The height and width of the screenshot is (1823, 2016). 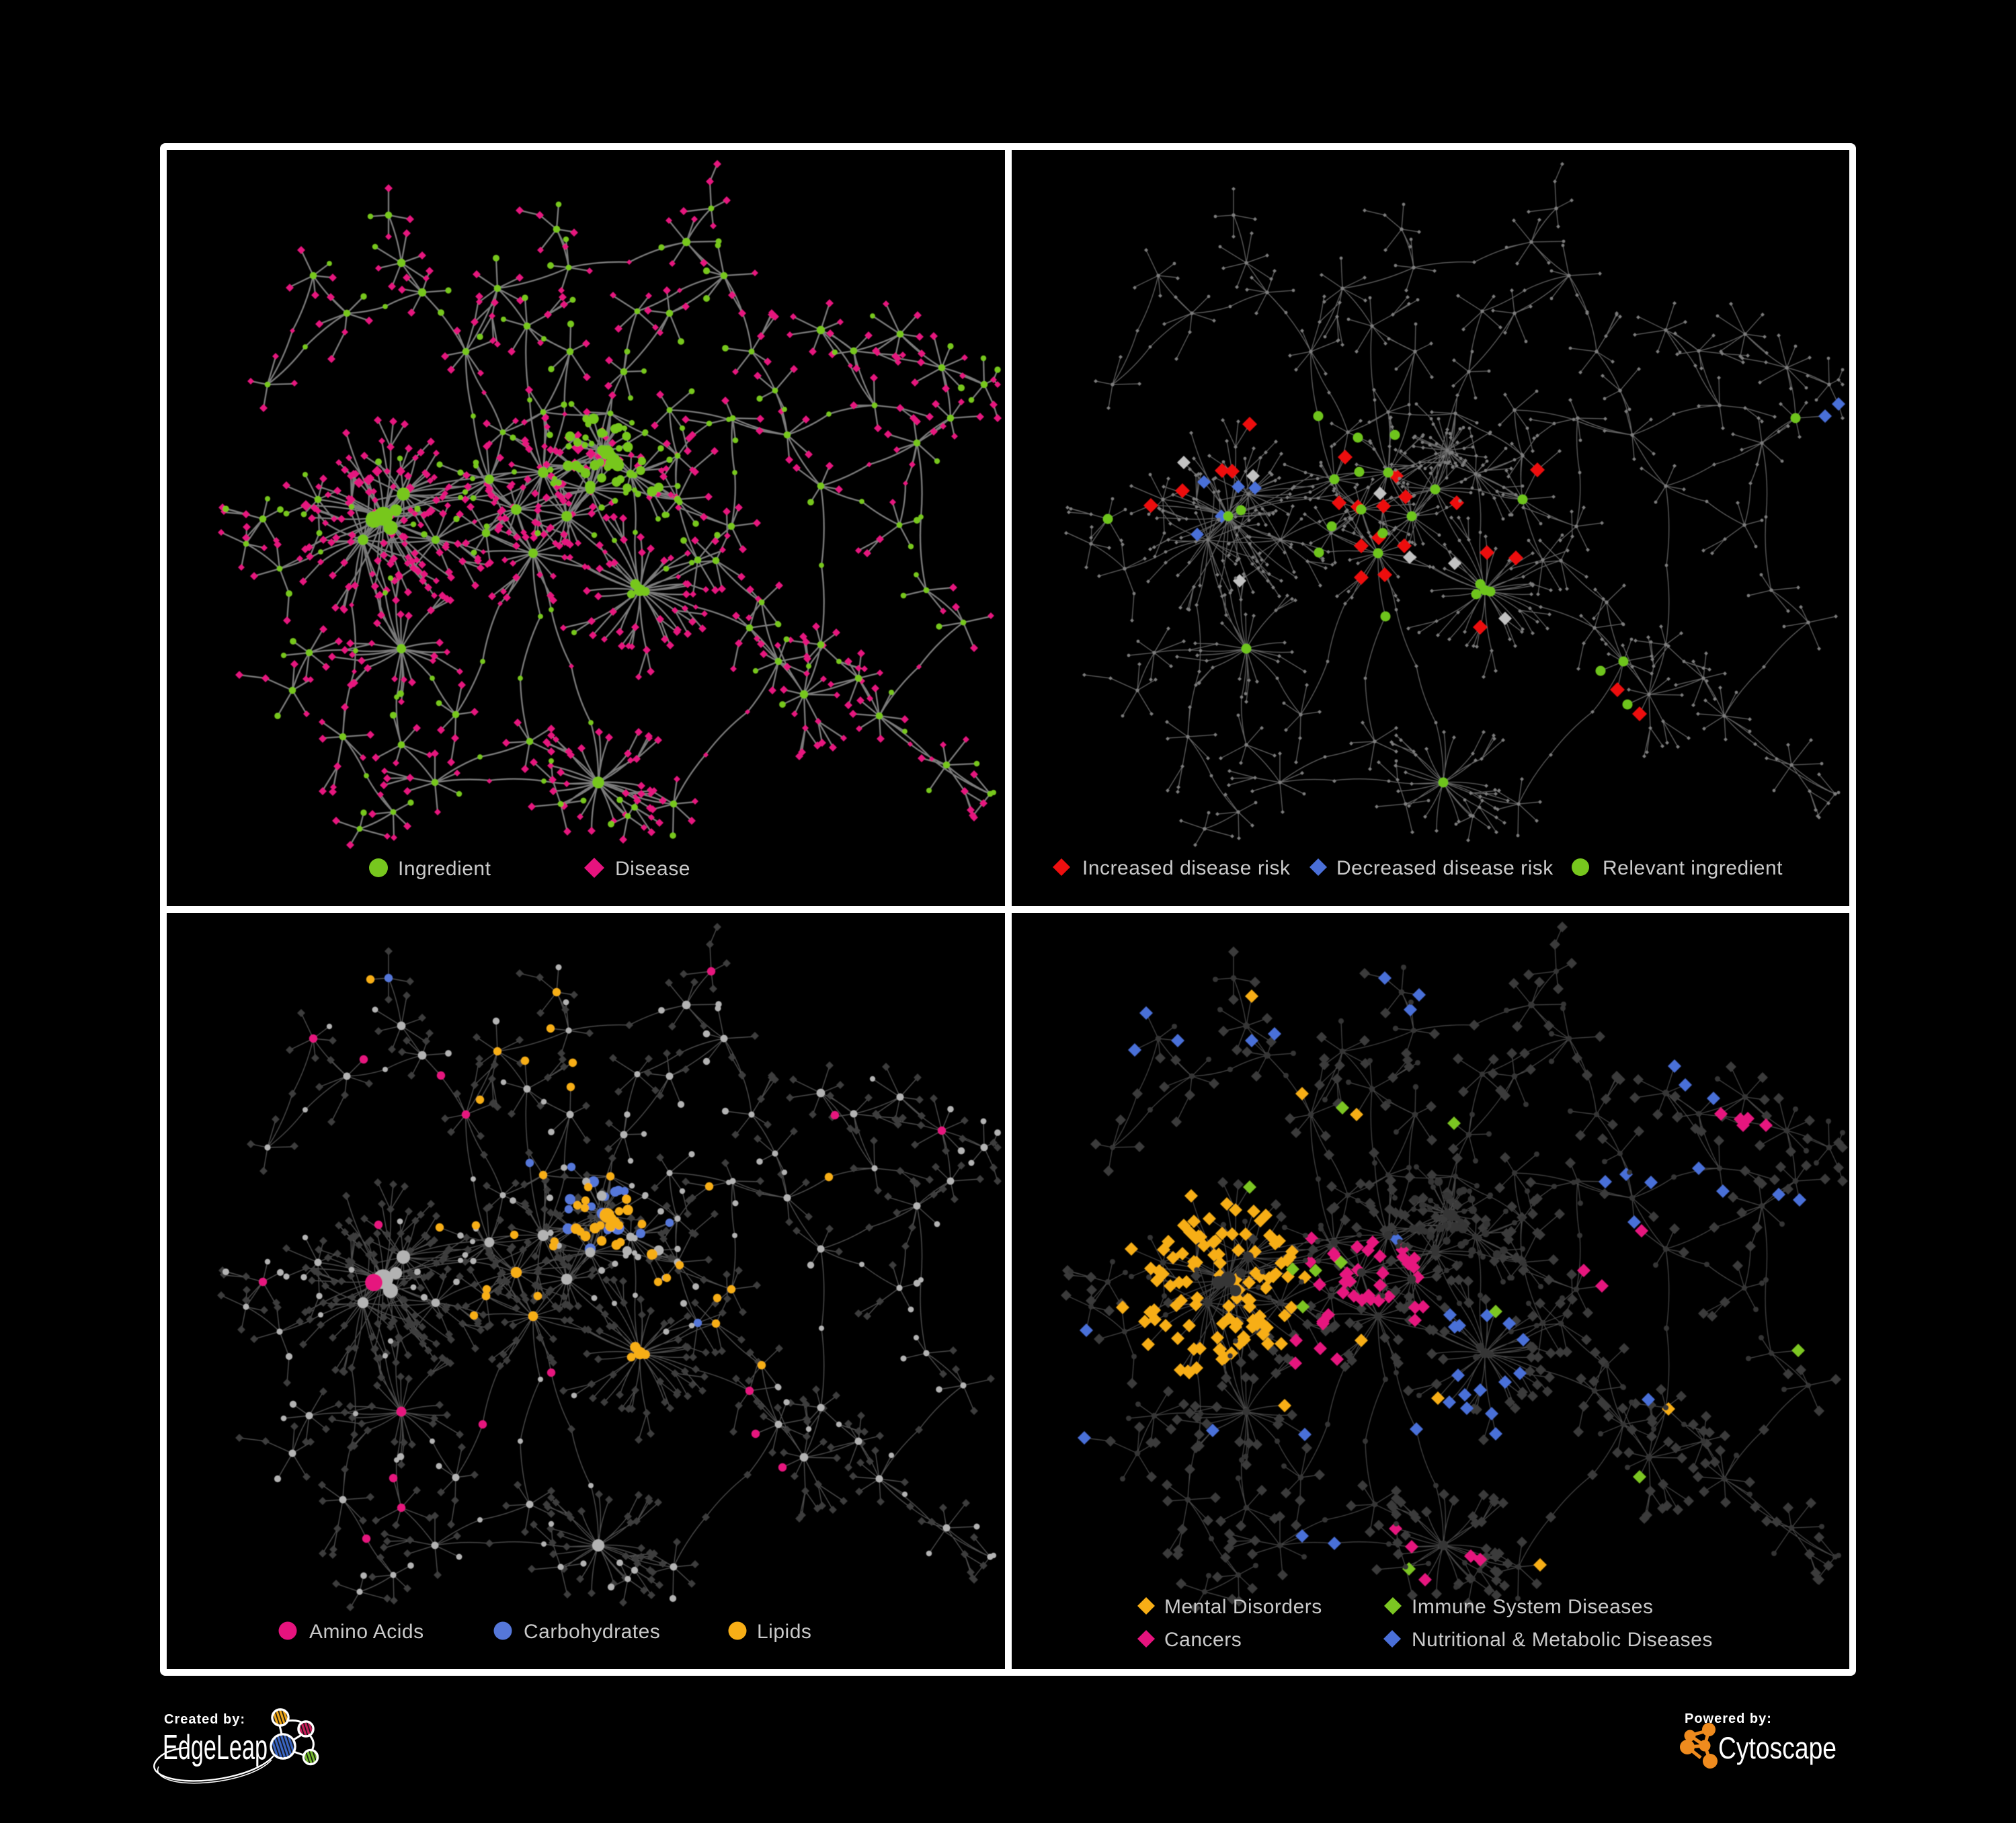 I want to click on svg-text: Carbohydrates, so click(x=592, y=1632).